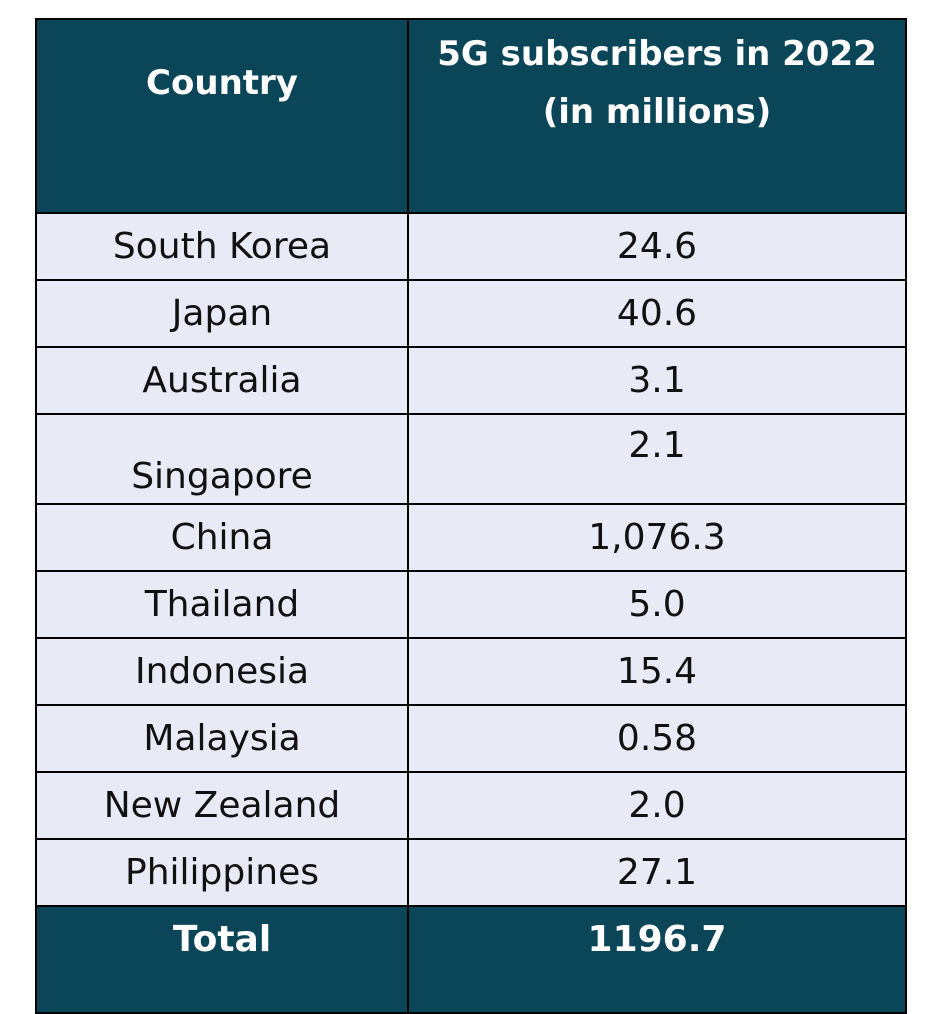 The height and width of the screenshot is (1014, 938). I want to click on country-cell: Singapore, so click(222, 459).